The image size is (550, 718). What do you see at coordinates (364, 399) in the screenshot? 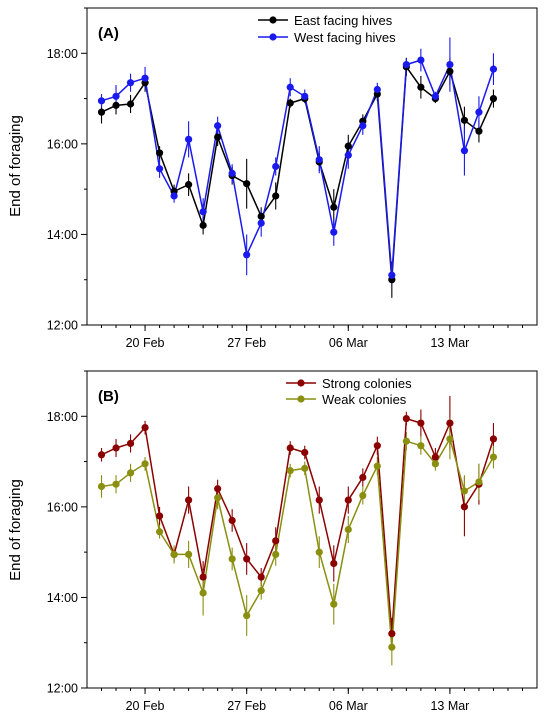
I see `legend-label-weak: Weak colonies` at bounding box center [364, 399].